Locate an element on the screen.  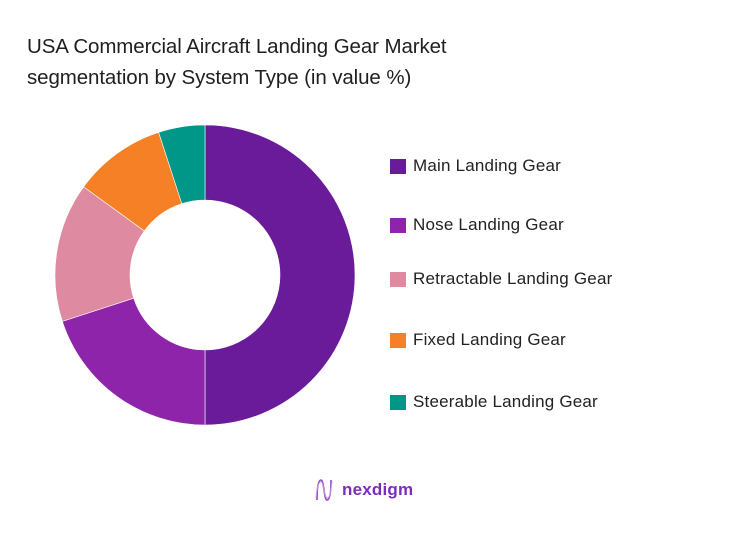
legend-label: Main Landing Gear is located at coordinates (487, 165).